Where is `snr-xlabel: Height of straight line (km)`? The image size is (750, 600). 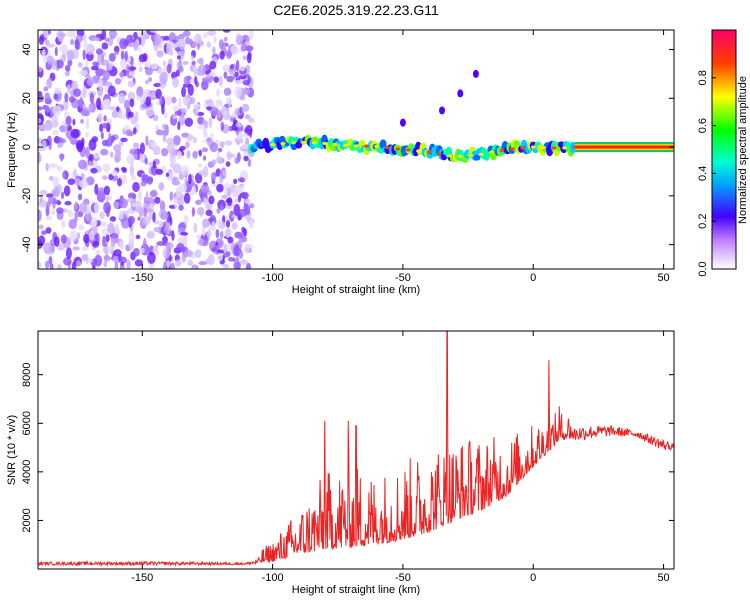
snr-xlabel: Height of straight line (km) is located at coordinates (356, 590).